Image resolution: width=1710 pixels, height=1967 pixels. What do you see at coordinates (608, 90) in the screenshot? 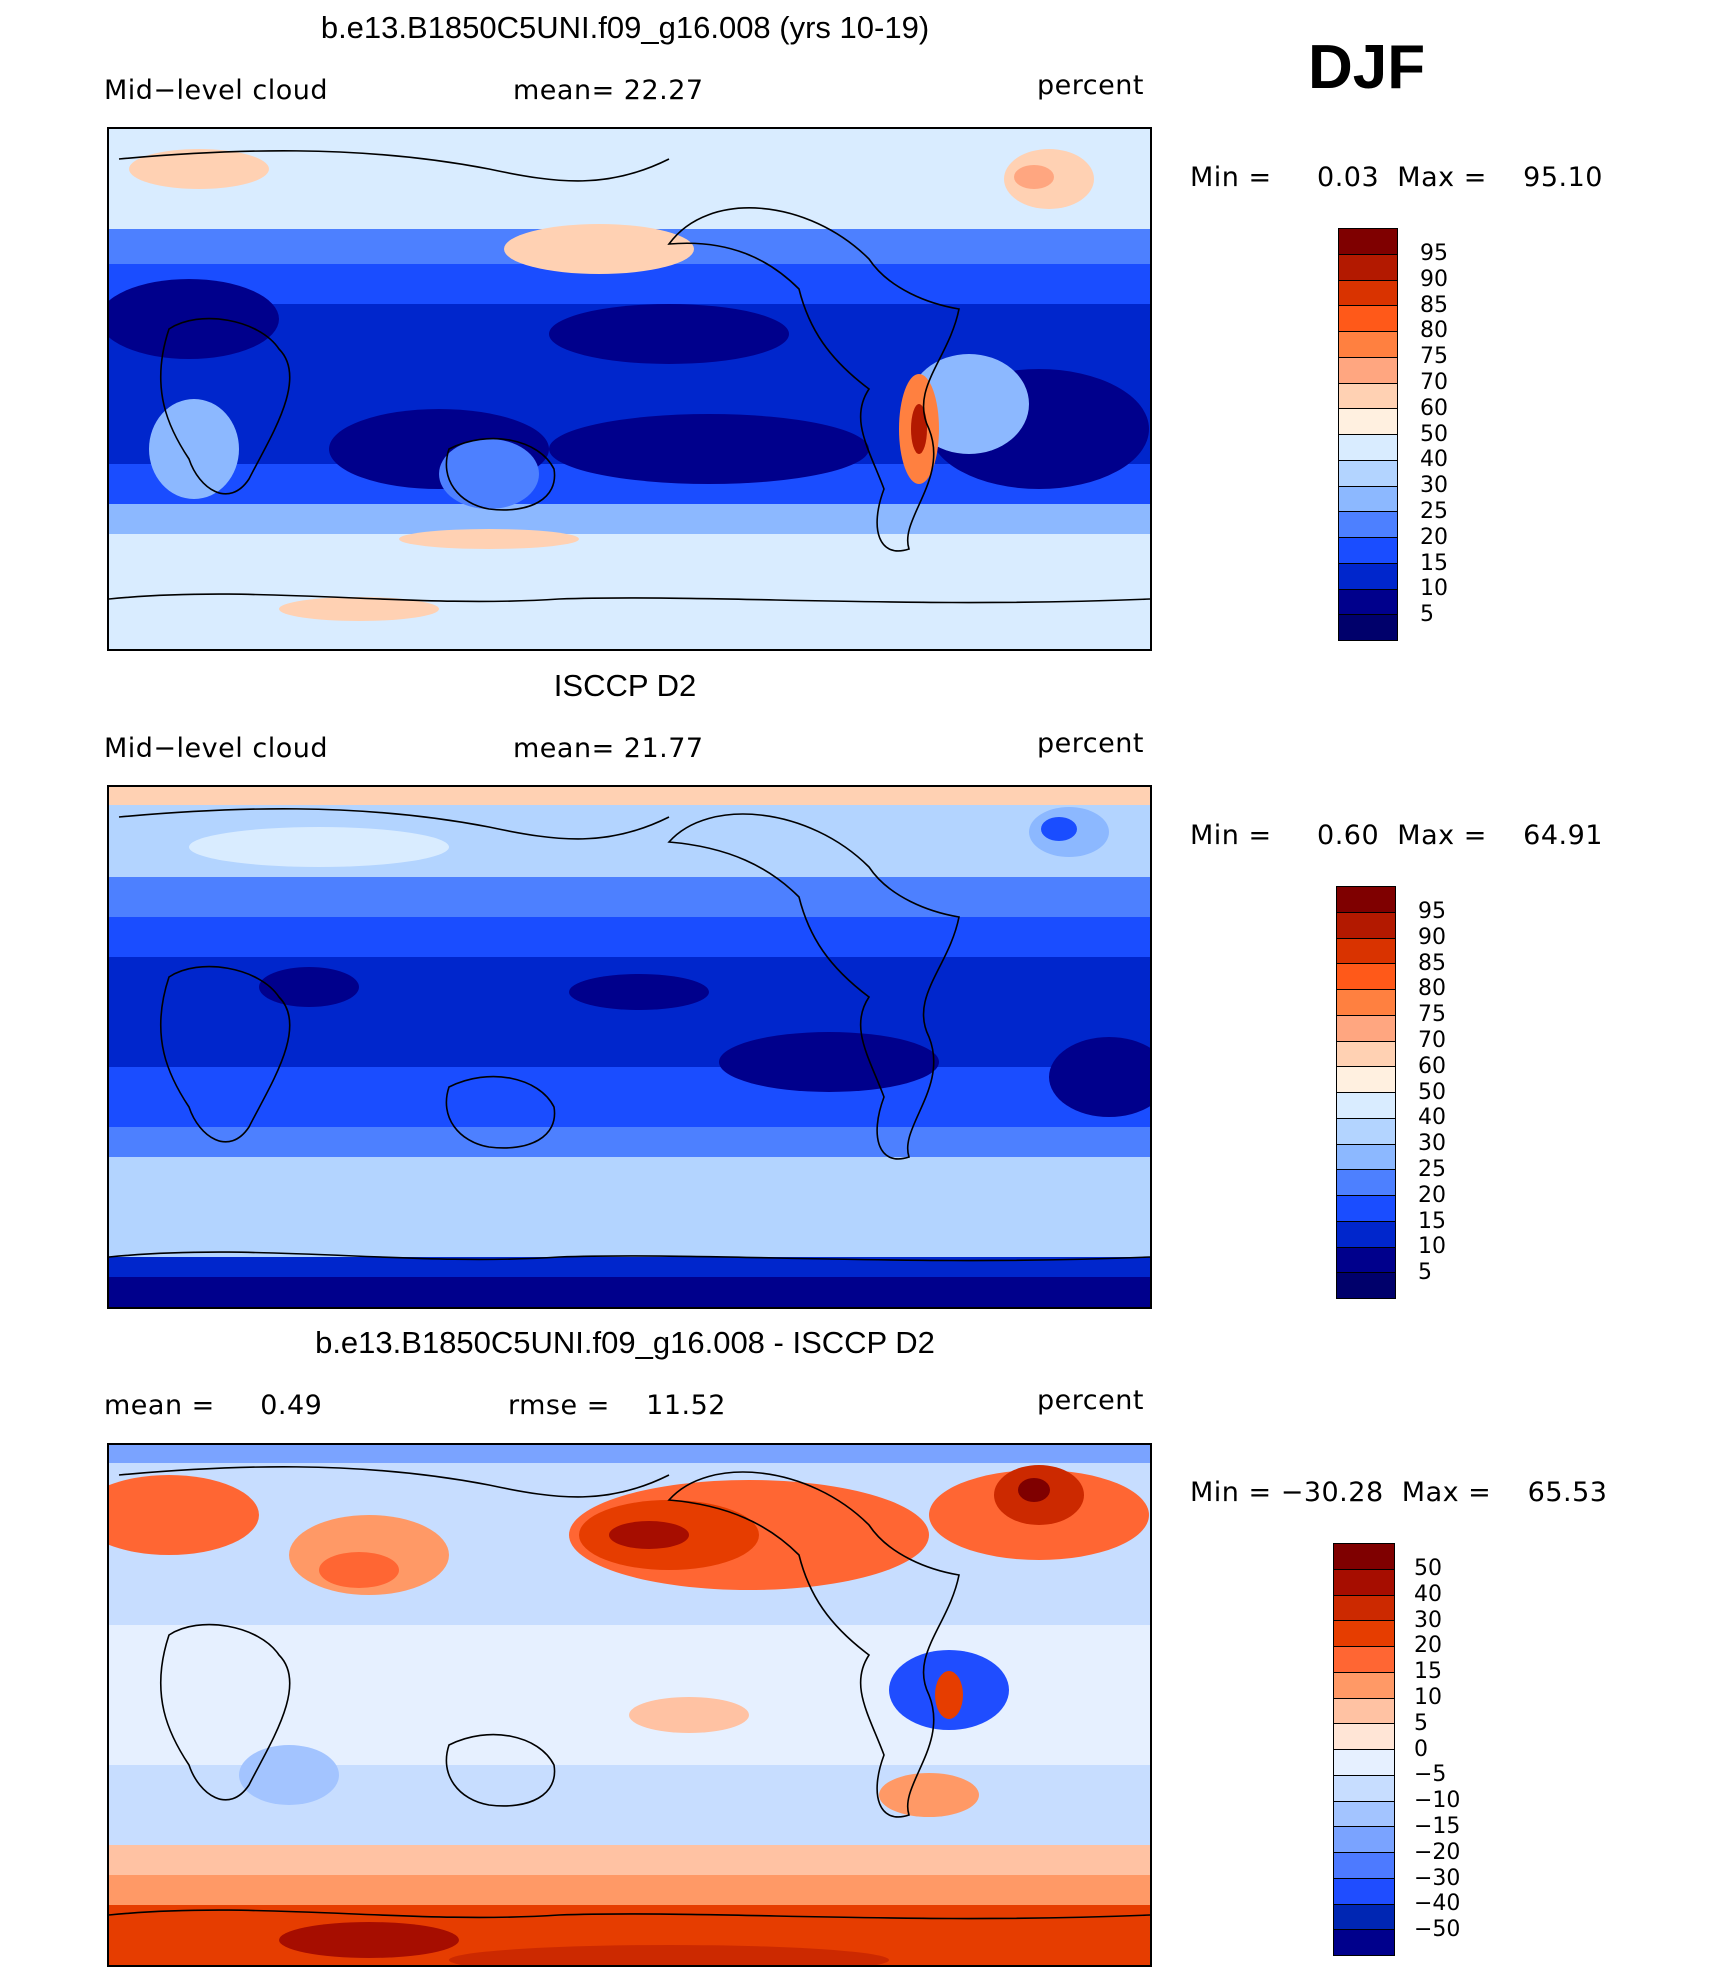
I see `panel-1-mean-label: mean= 22.27` at bounding box center [608, 90].